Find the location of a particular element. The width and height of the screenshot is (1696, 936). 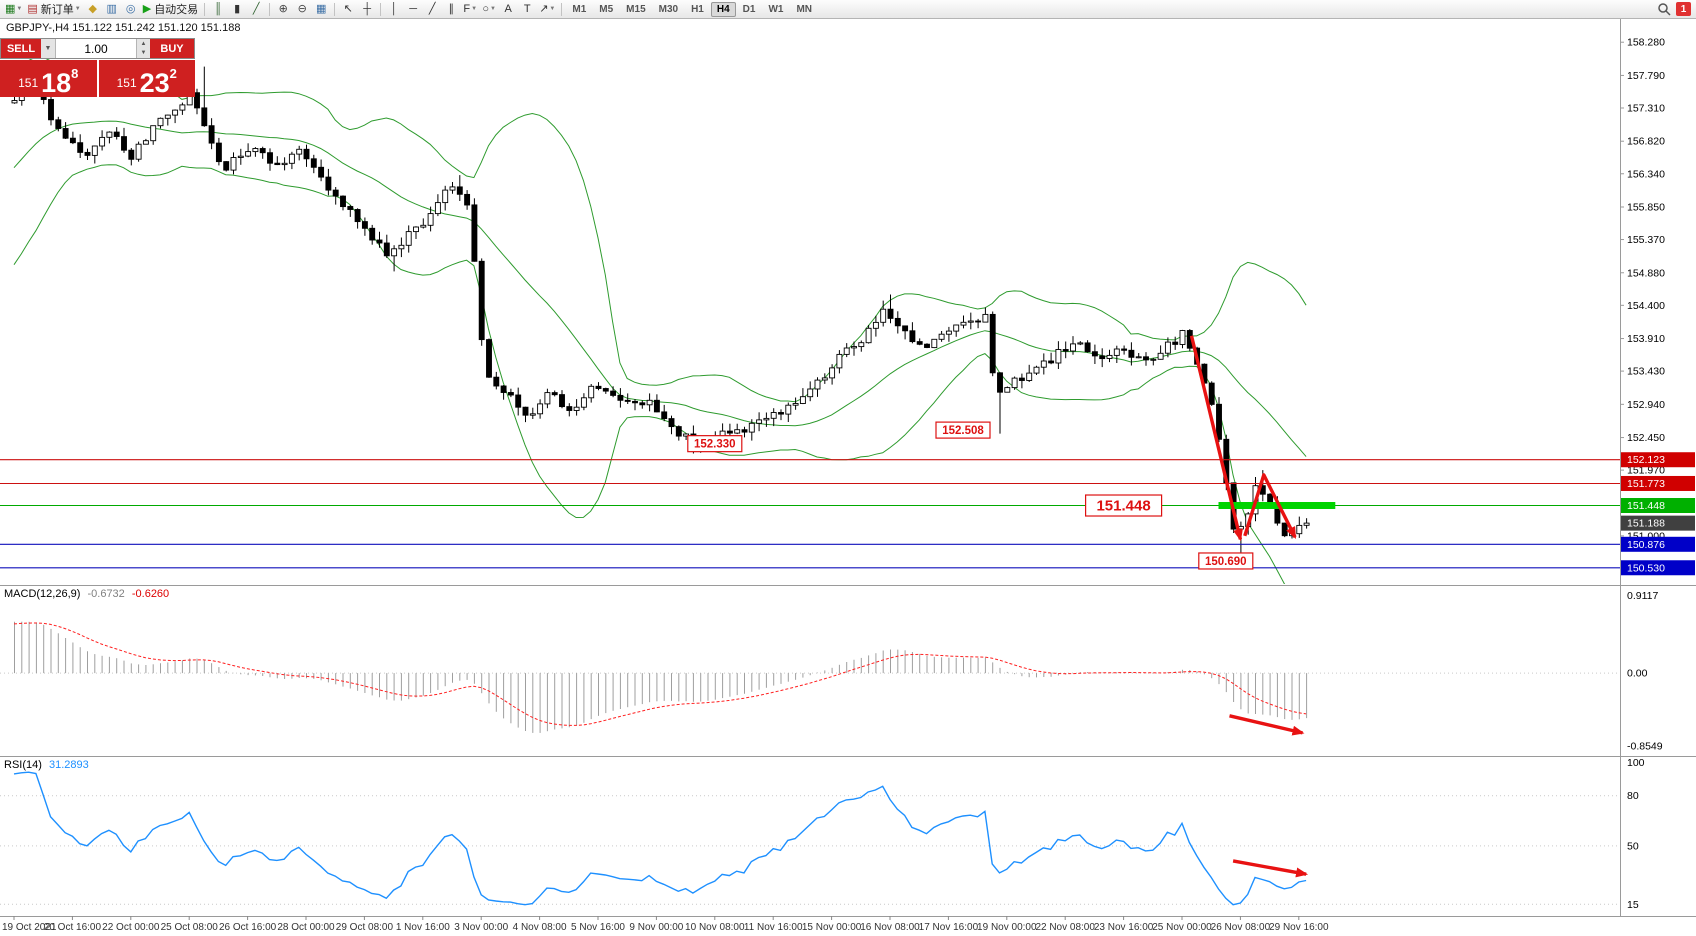

text-button: A is located at coordinates (508, 9).